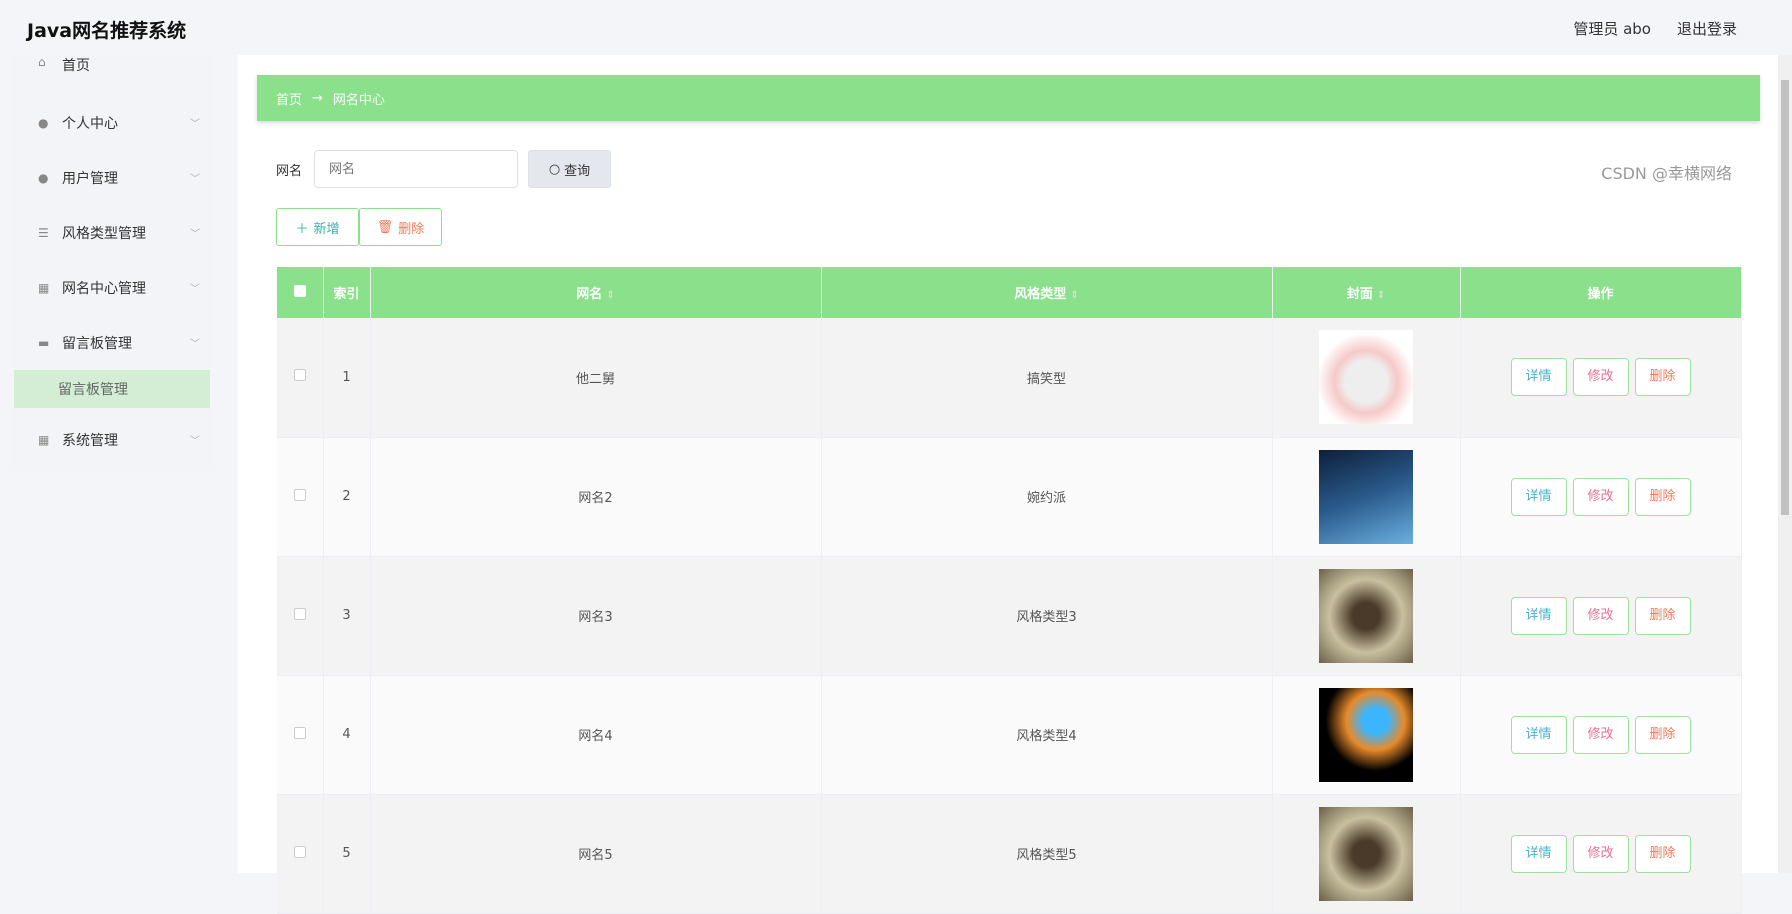 The height and width of the screenshot is (914, 1792). What do you see at coordinates (1047, 616) in the screenshot?
I see `cell-style: 风格类型3` at bounding box center [1047, 616].